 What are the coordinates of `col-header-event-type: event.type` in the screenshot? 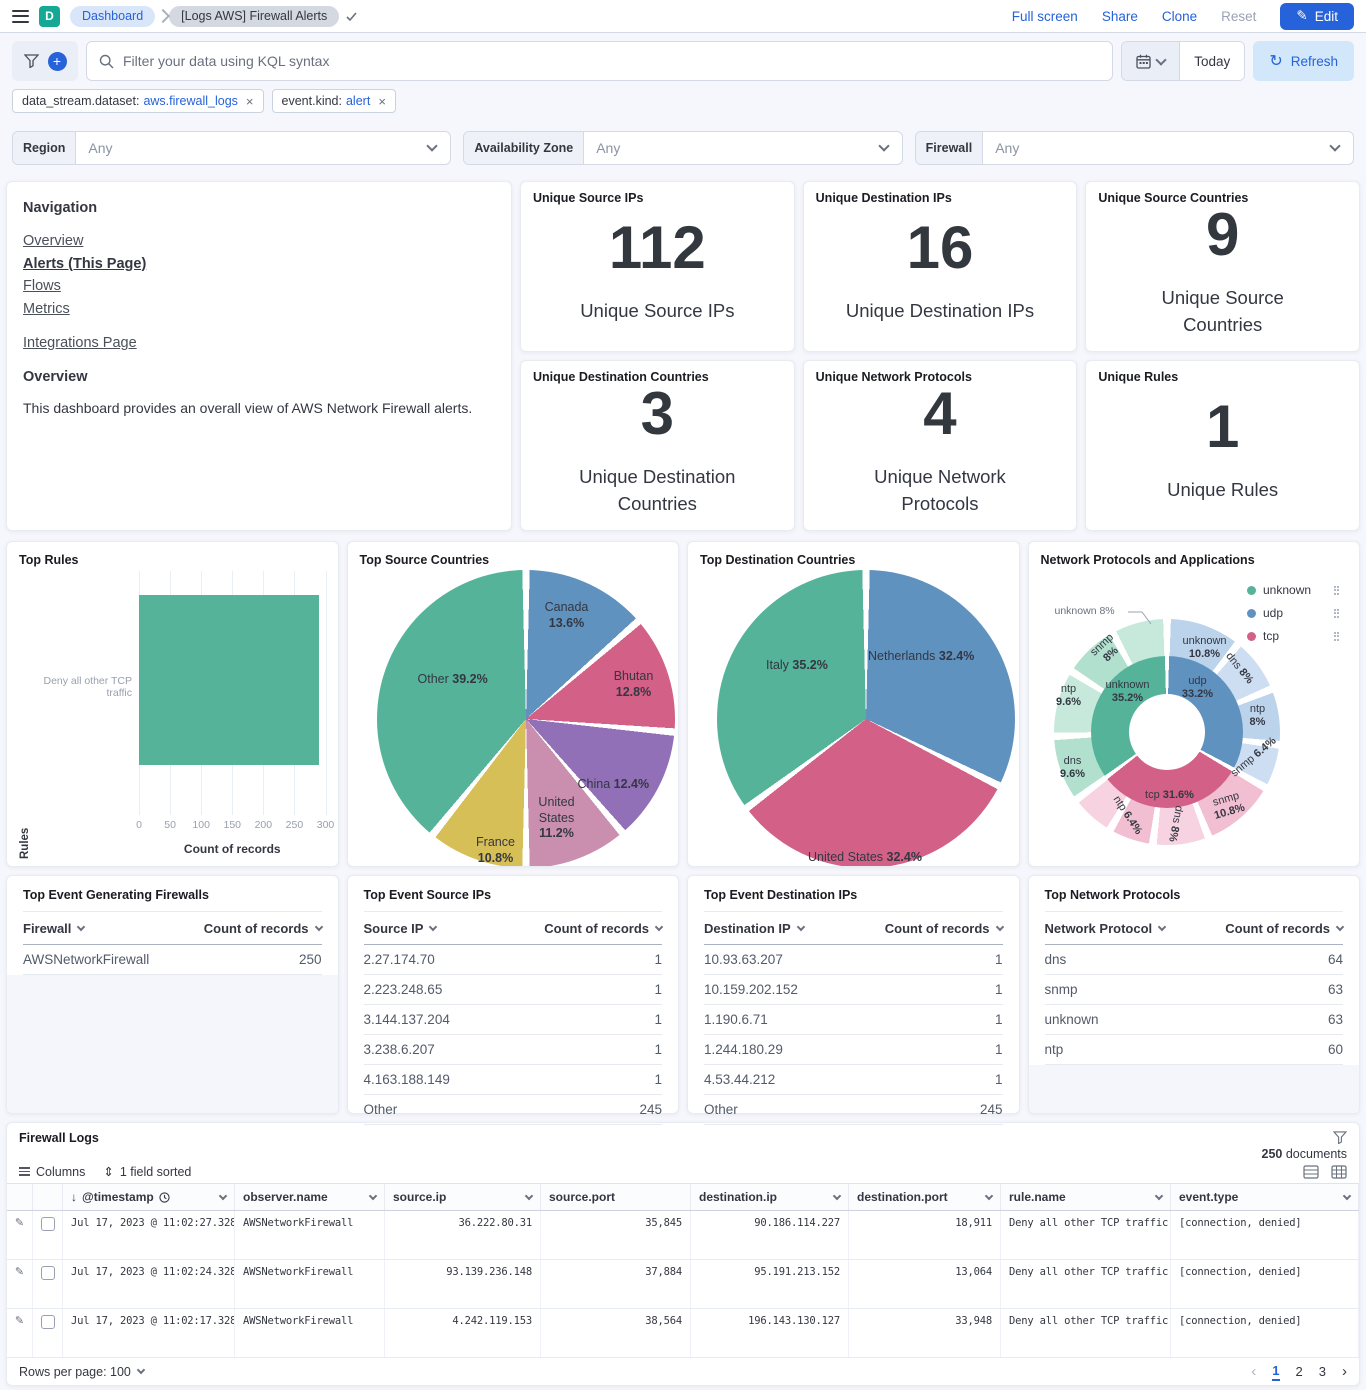 It's located at (1265, 1197).